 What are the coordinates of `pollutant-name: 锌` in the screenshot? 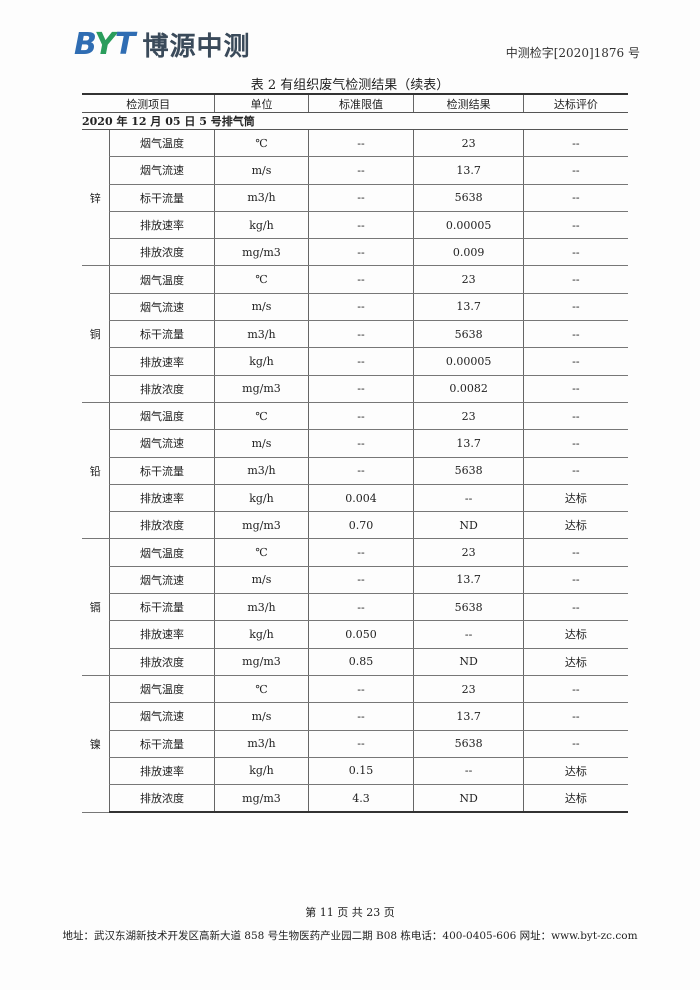 It's located at (96, 198).